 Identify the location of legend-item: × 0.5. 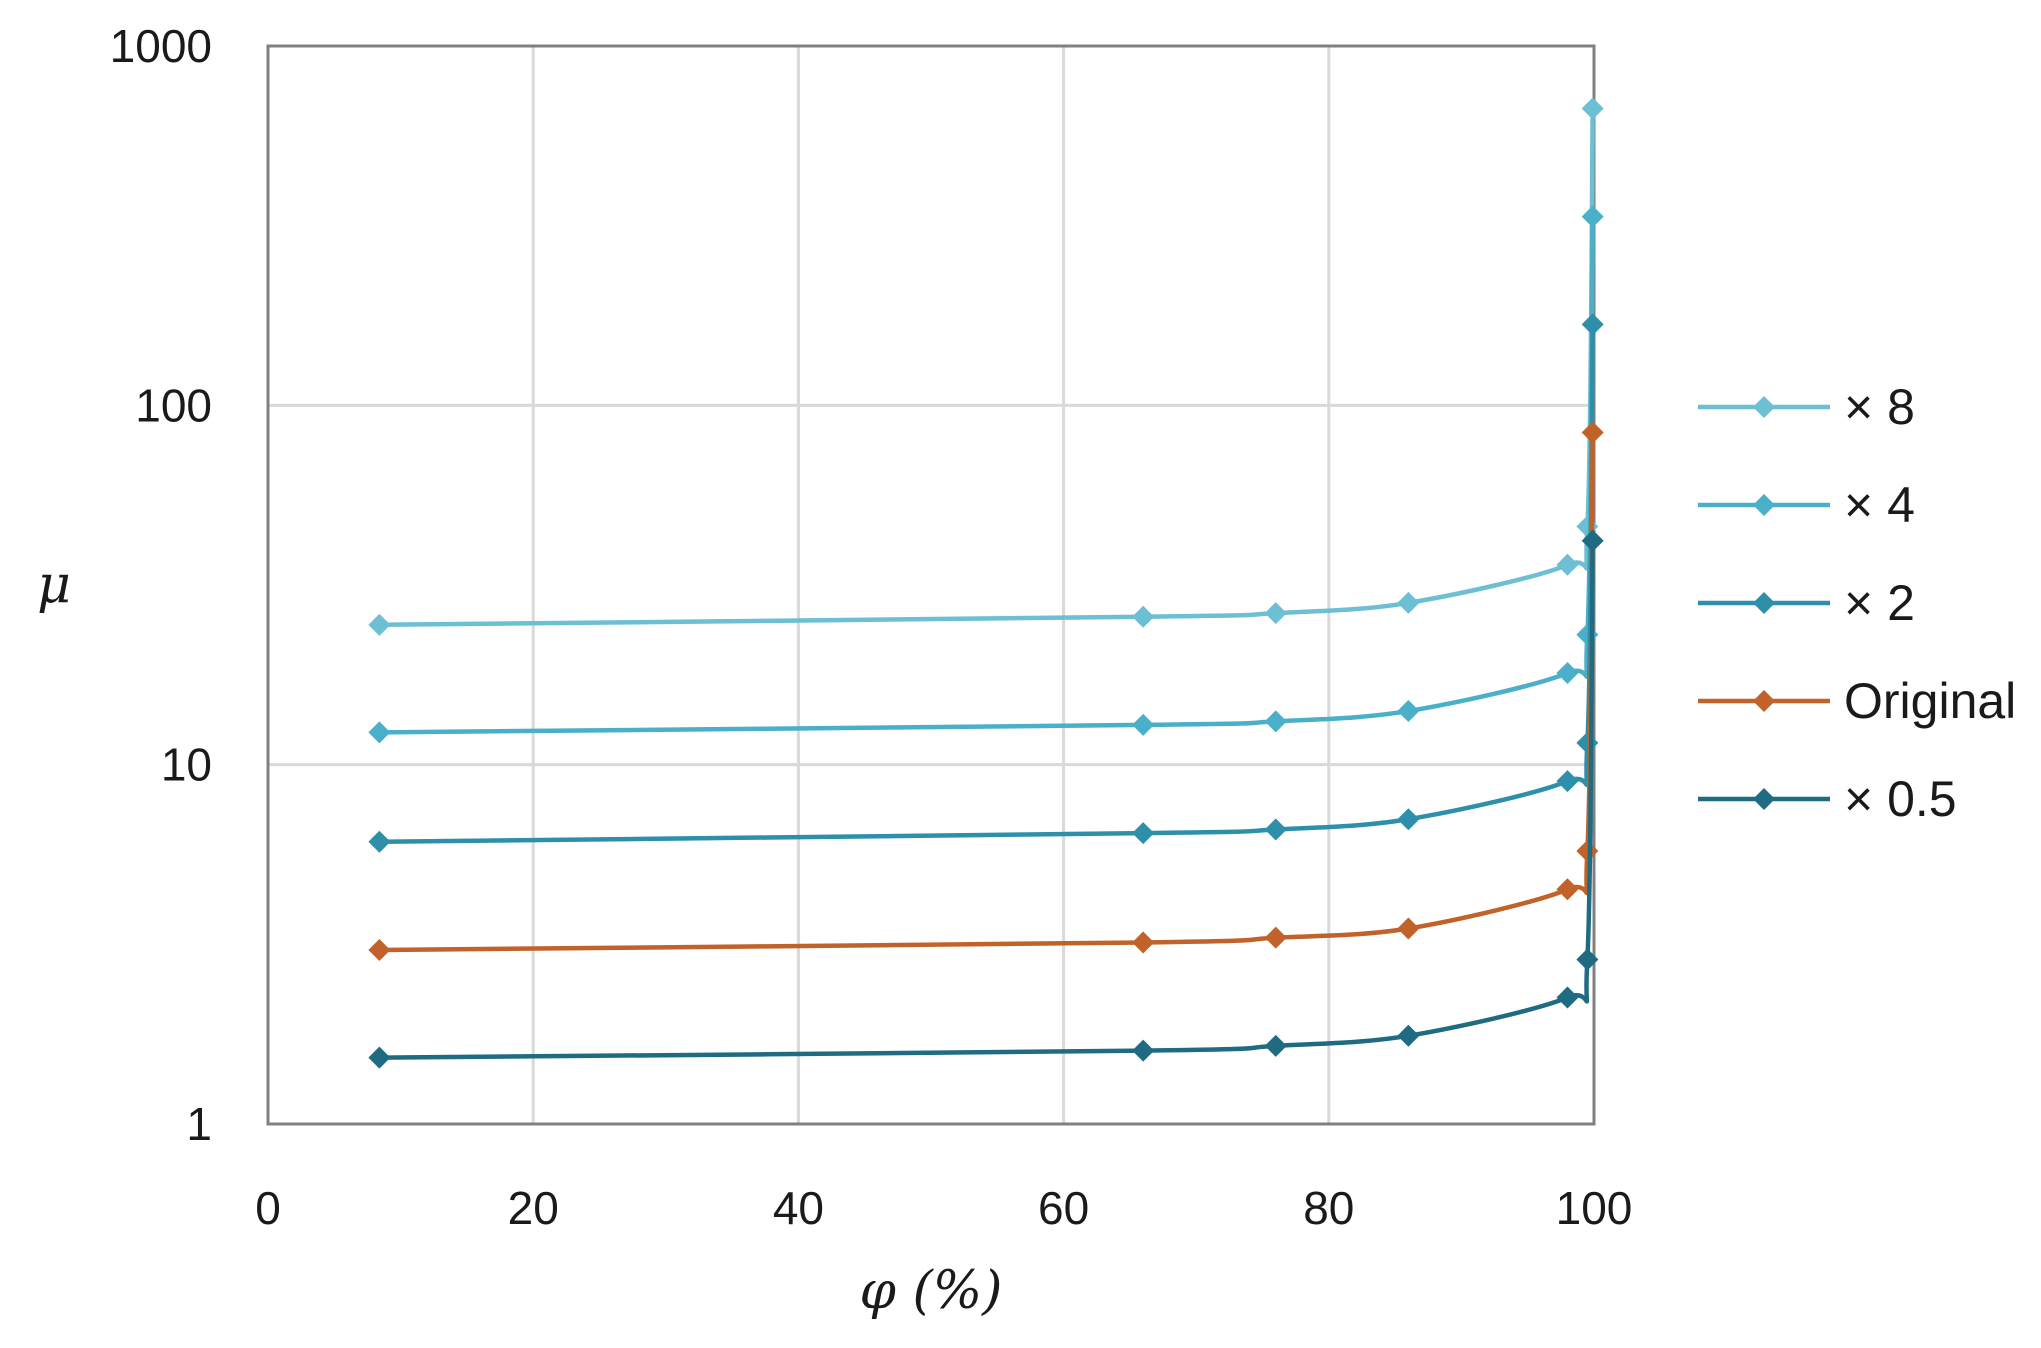
(1827, 799).